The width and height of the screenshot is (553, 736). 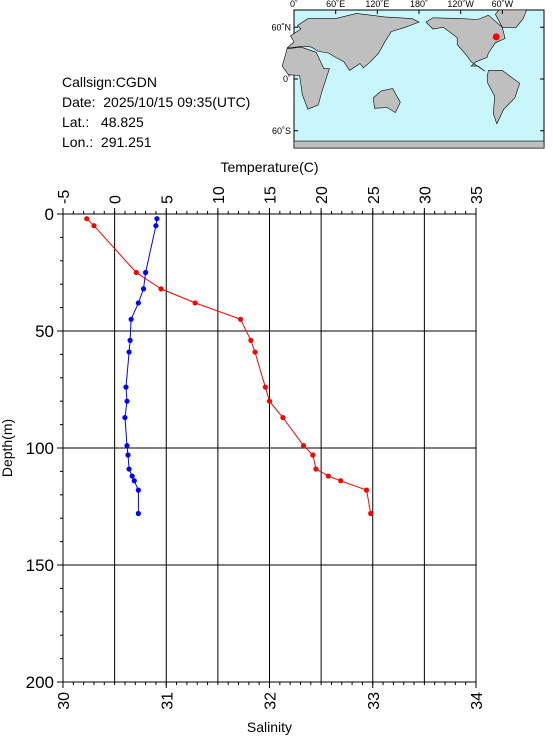 What do you see at coordinates (141, 366) in the screenshot?
I see `salinity-series` at bounding box center [141, 366].